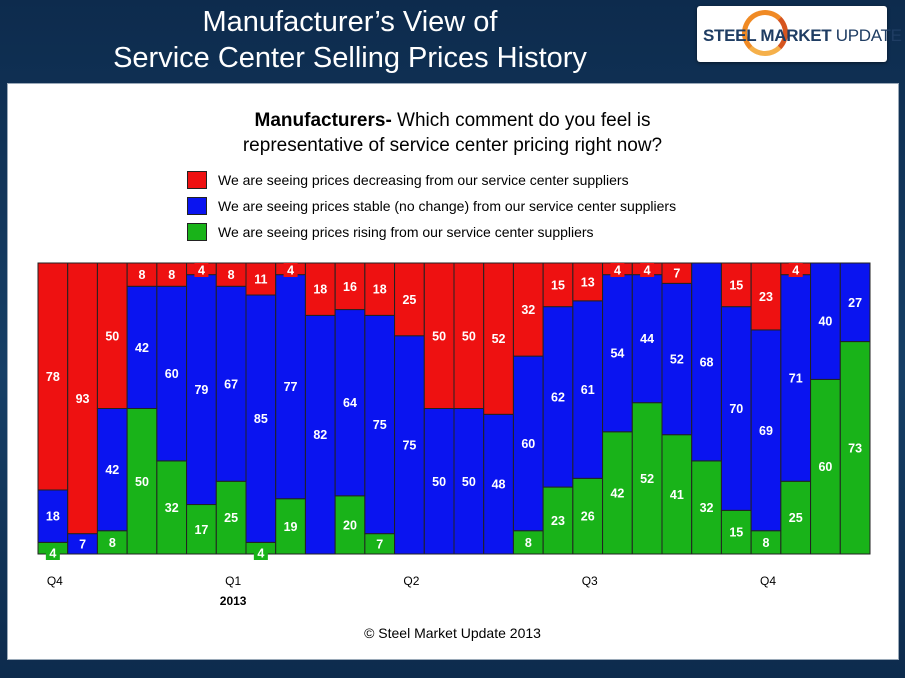 The image size is (905, 678). Describe the element at coordinates (855, 448) in the screenshot. I see `data-label-rising: 73` at that location.